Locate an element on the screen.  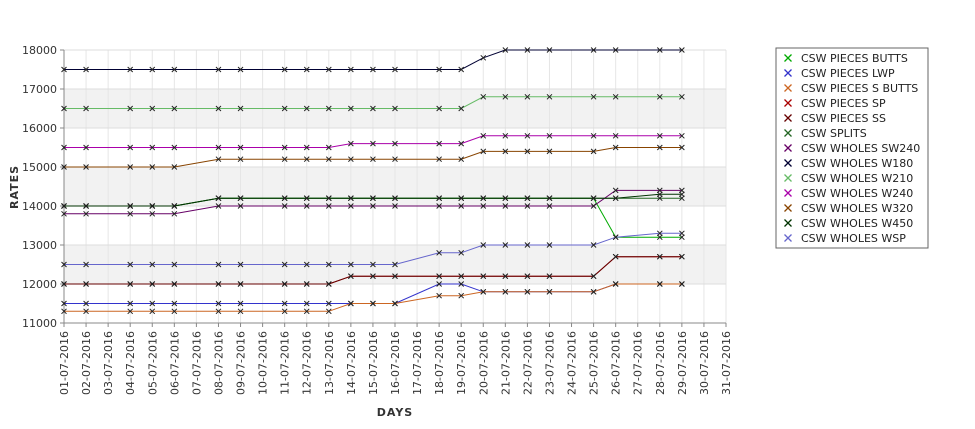
x-tick-label: 30-07-2016 is located at coordinates (704, 363).